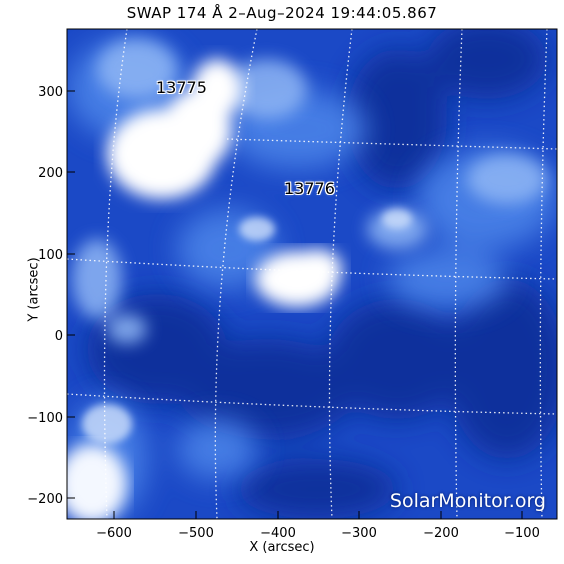 Image resolution: width=564 pixels, height=564 pixels. I want to click on x-tick-label: −100, so click(522, 533).